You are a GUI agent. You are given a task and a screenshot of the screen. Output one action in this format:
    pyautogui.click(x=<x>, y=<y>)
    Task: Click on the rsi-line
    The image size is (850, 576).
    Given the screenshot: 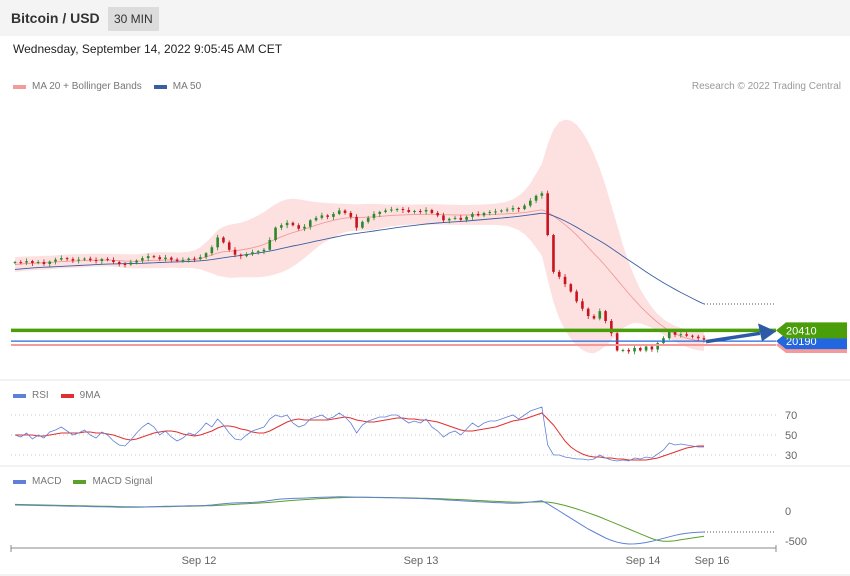 What is the action you would take?
    pyautogui.click(x=359, y=434)
    